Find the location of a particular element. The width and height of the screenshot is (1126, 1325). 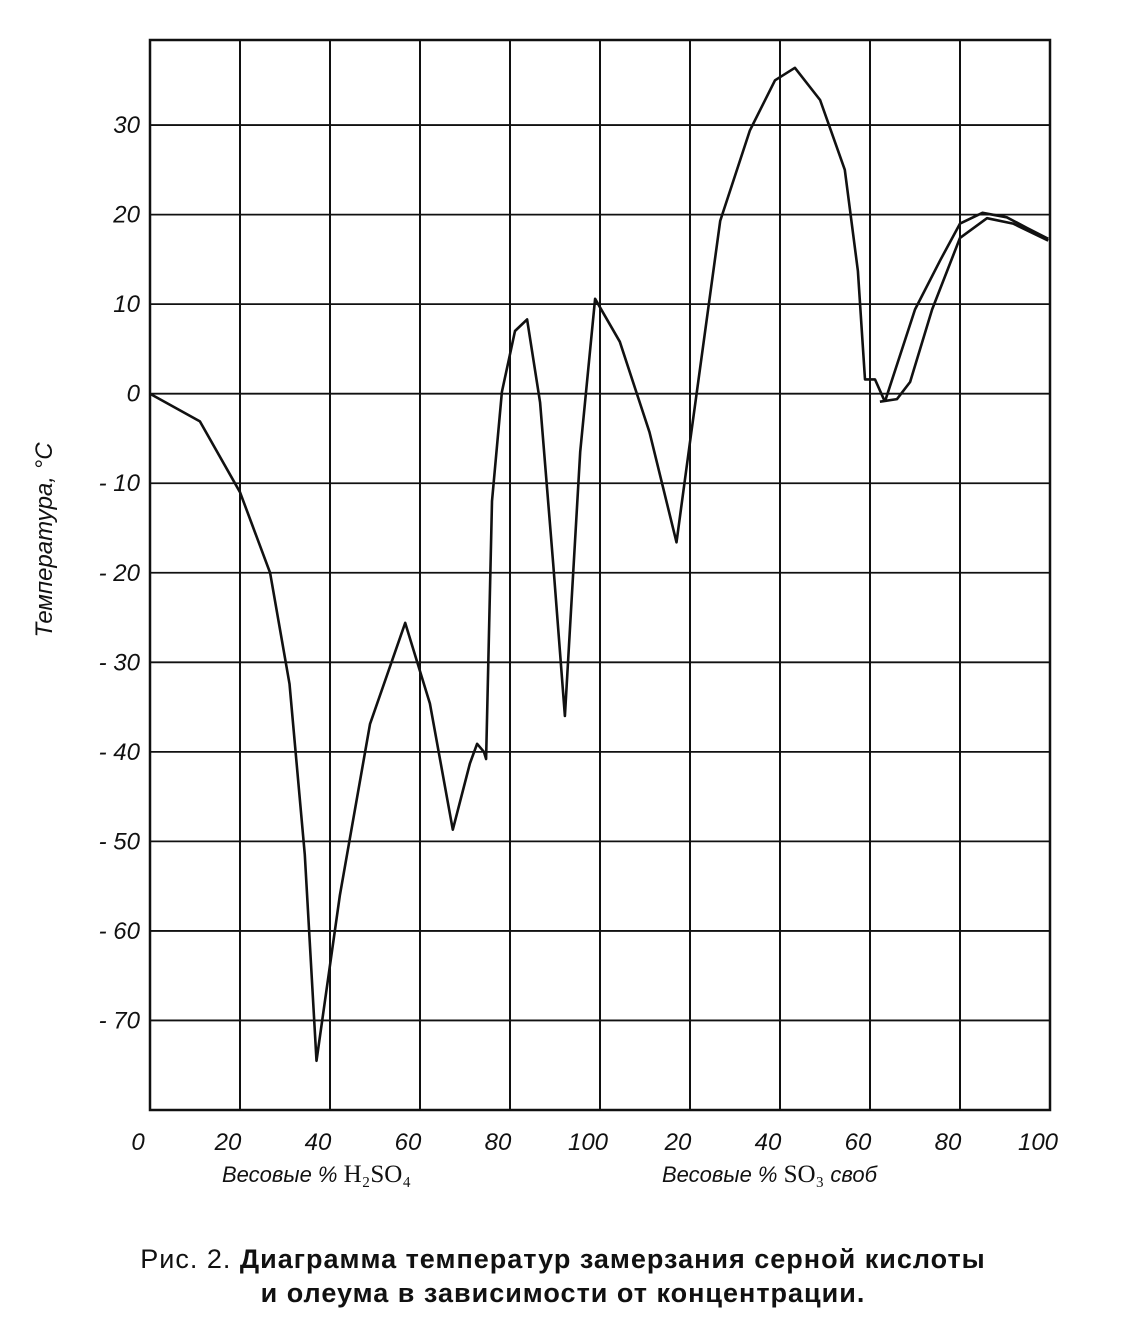

y-tick-label: - 50 is located at coordinates (120, 841).